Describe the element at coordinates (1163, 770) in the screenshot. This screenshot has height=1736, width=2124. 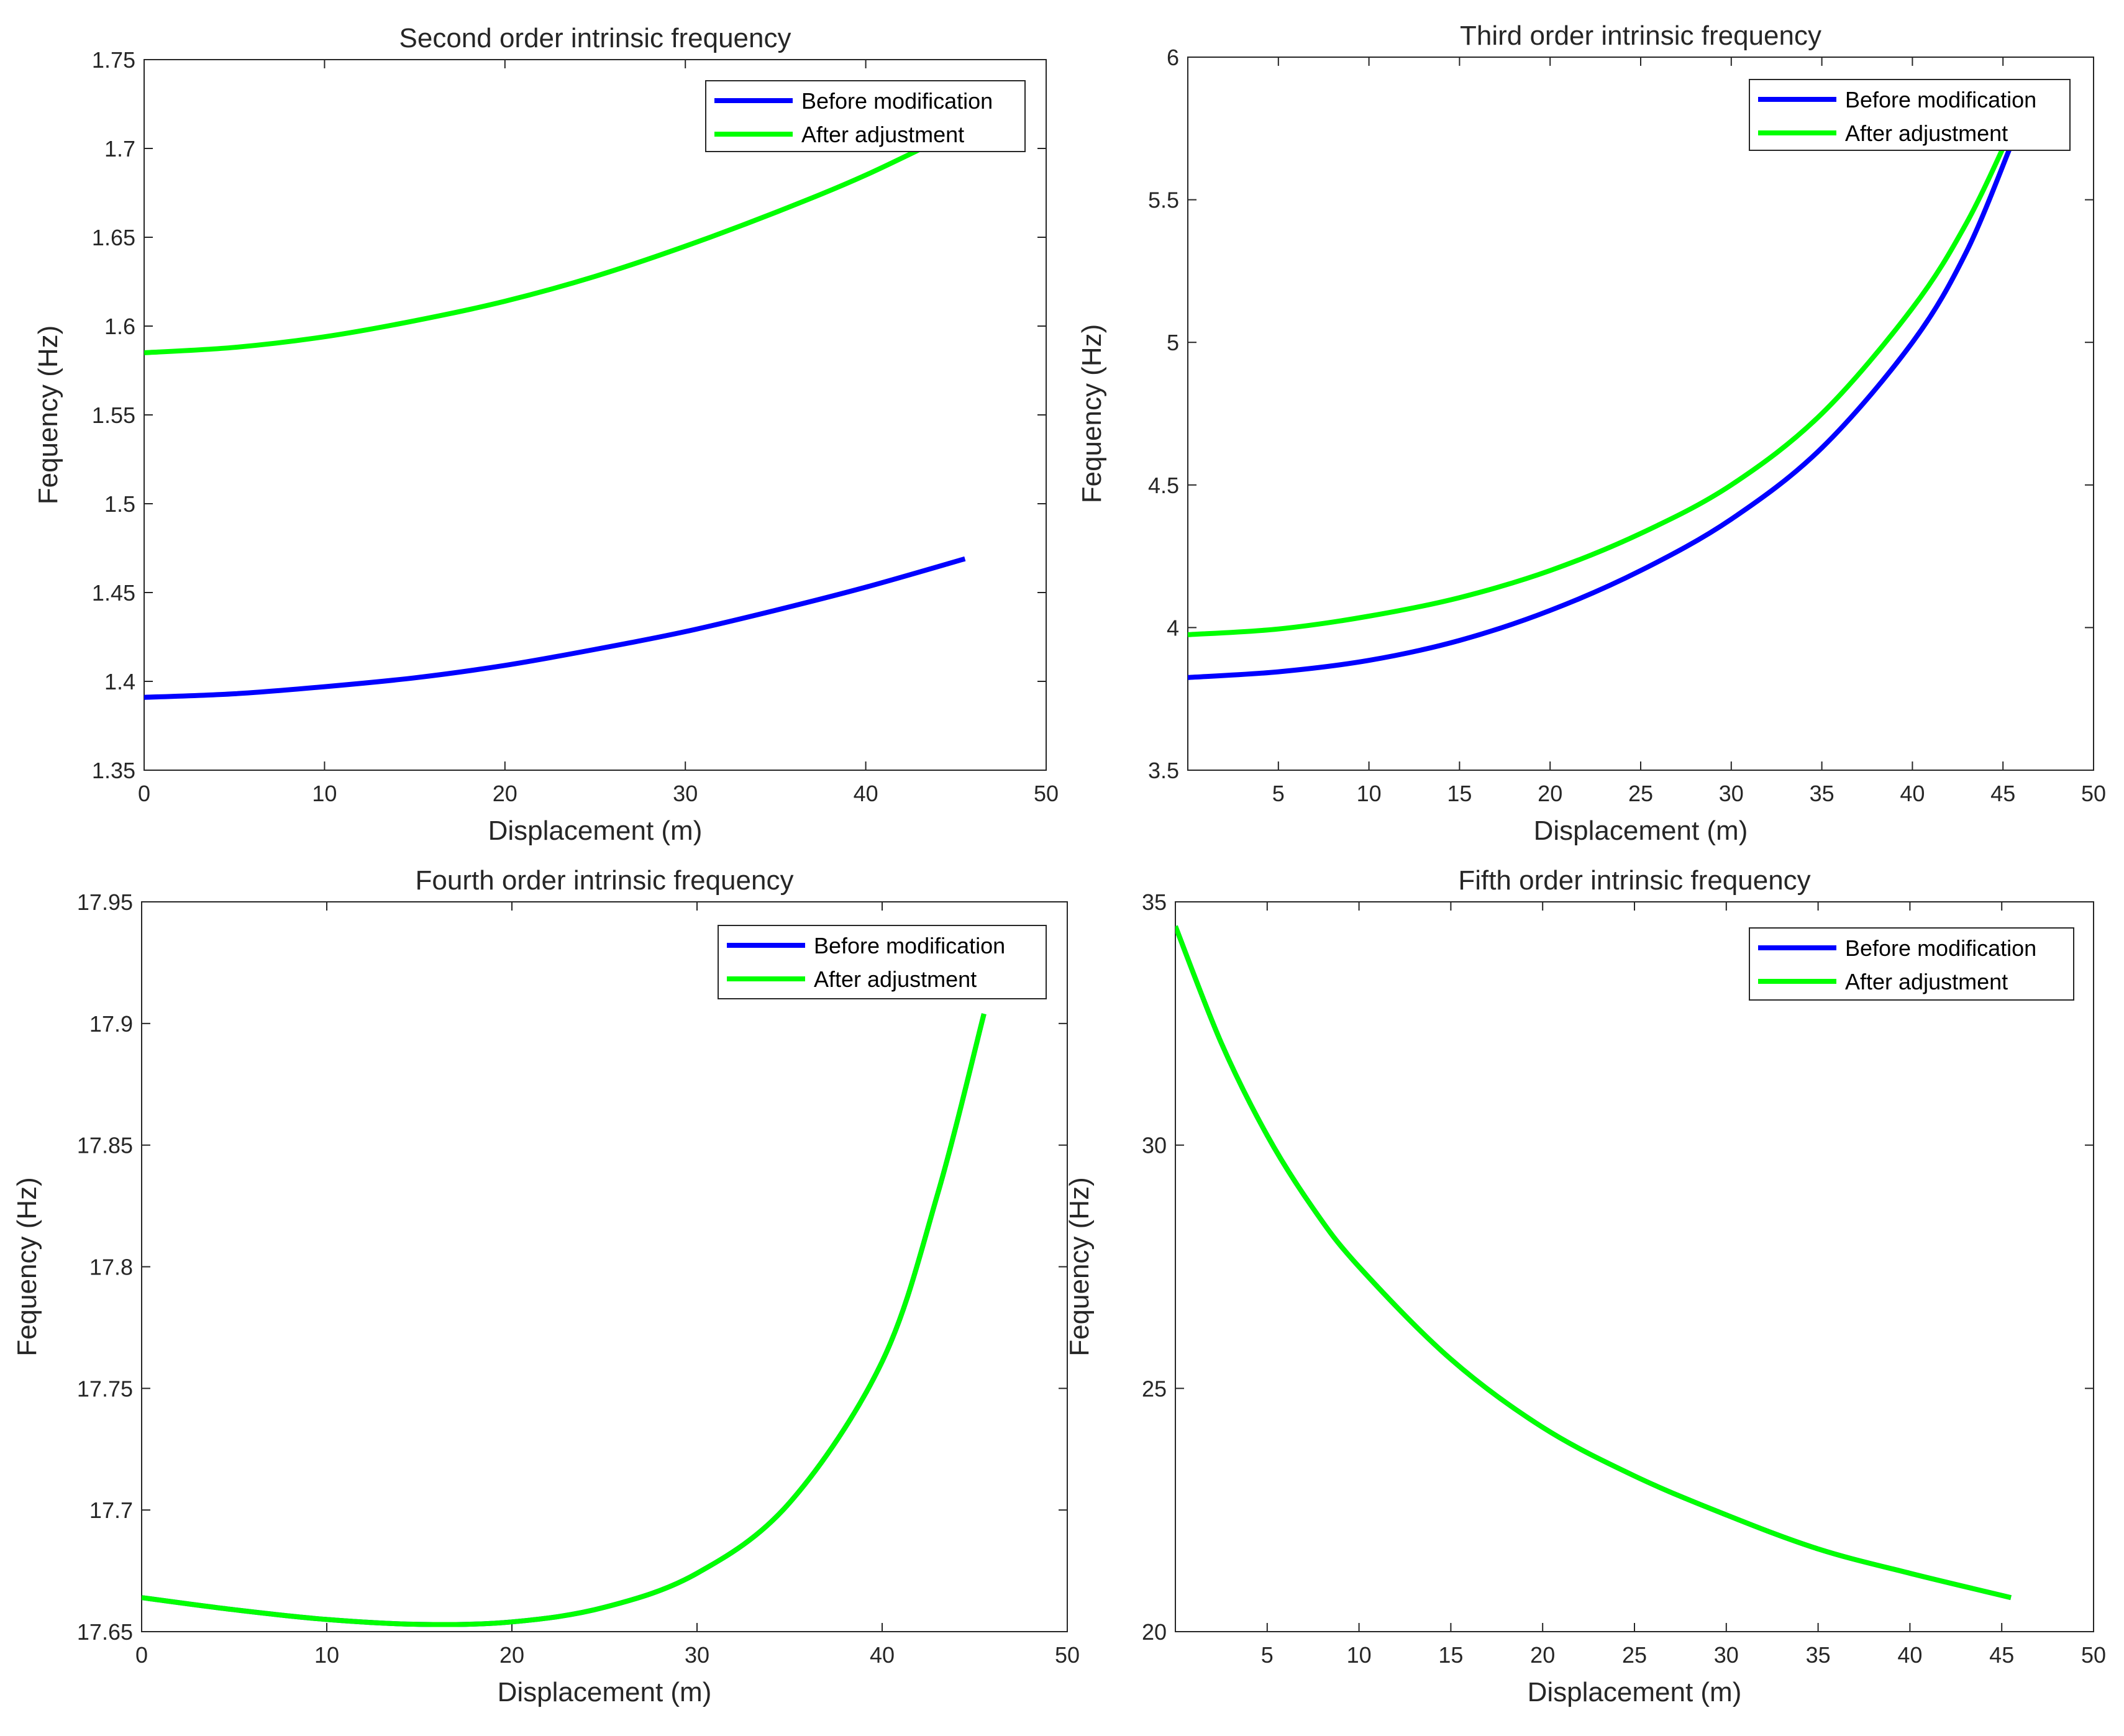
I see `y-tick-label: 3.5` at that location.